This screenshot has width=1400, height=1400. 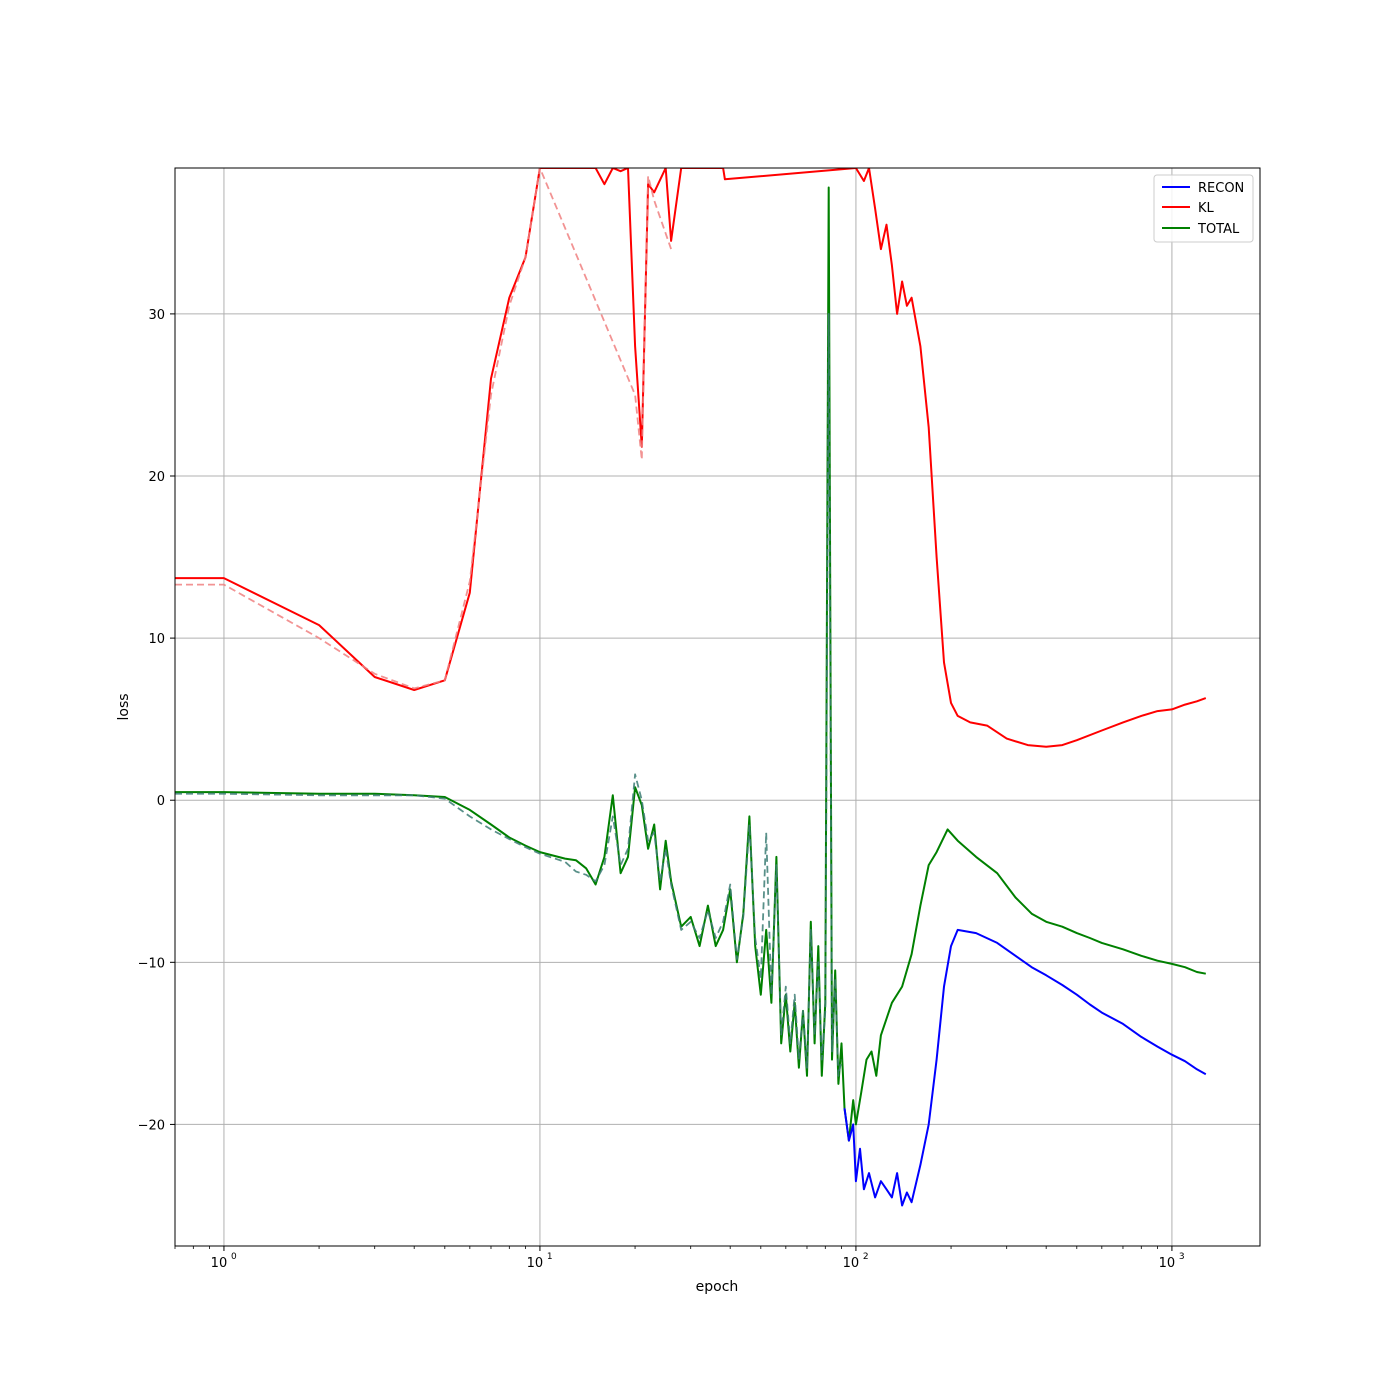 What do you see at coordinates (156, 639) in the screenshot?
I see `y-tick-label: 10` at bounding box center [156, 639].